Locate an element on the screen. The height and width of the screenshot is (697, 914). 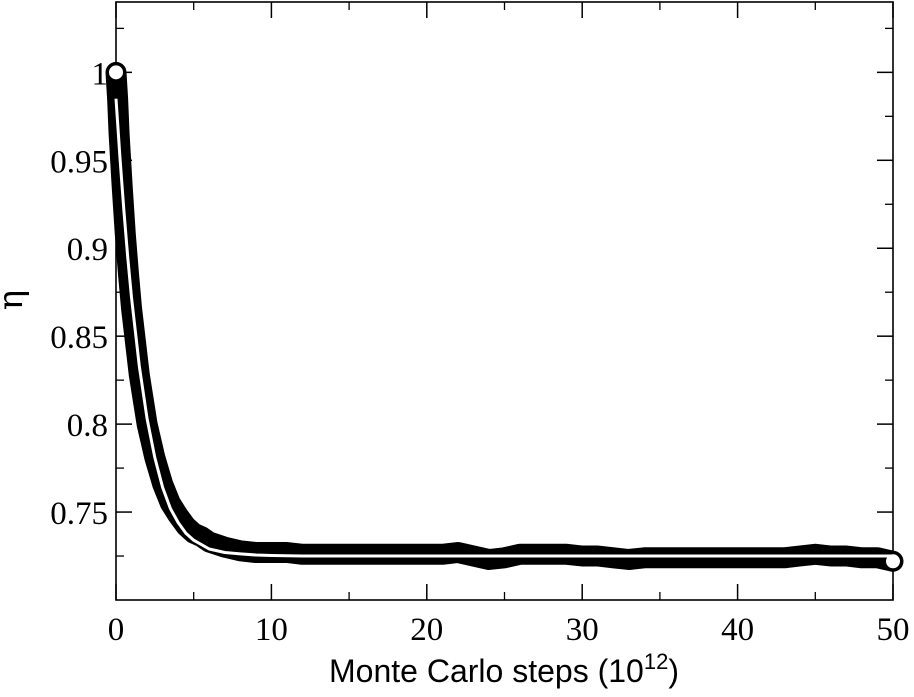
y-tick-label: 0.75 is located at coordinates (79, 514).